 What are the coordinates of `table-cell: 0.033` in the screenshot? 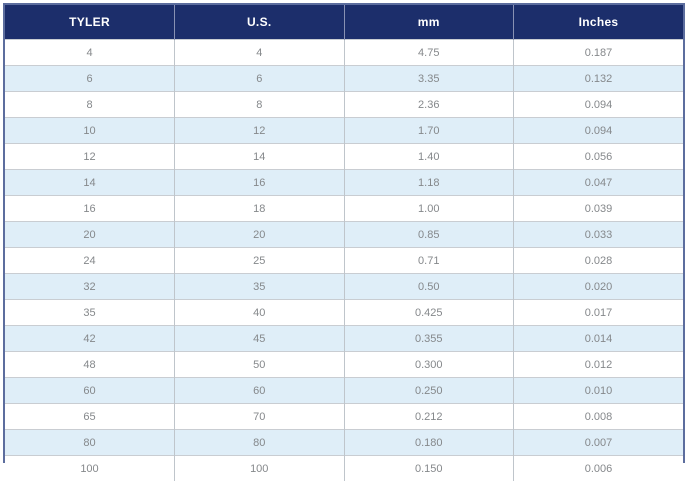 It's located at (599, 235).